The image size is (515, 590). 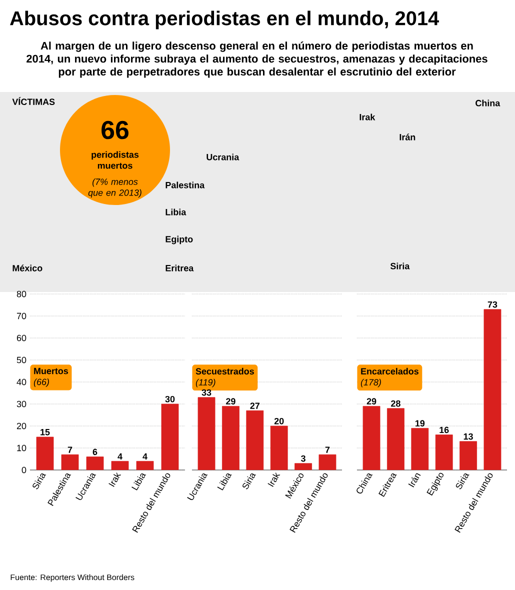 What do you see at coordinates (51, 371) in the screenshot?
I see `text: Muertos` at bounding box center [51, 371].